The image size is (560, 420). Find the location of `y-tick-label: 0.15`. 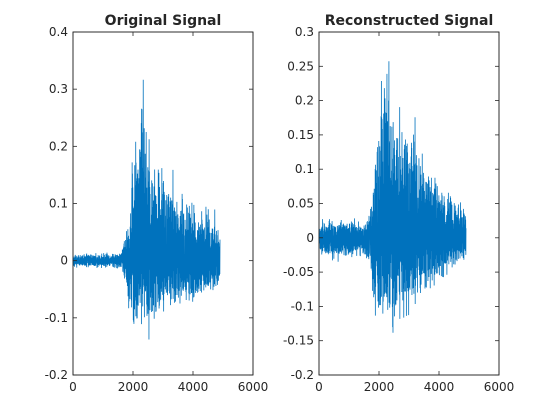

y-tick-label: 0.15 is located at coordinates (300, 135).